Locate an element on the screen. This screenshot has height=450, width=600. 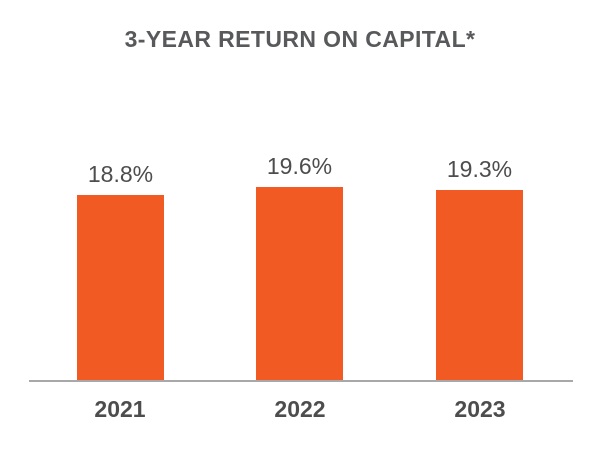
x-tick-label-2021: 2021 is located at coordinates (120, 409).